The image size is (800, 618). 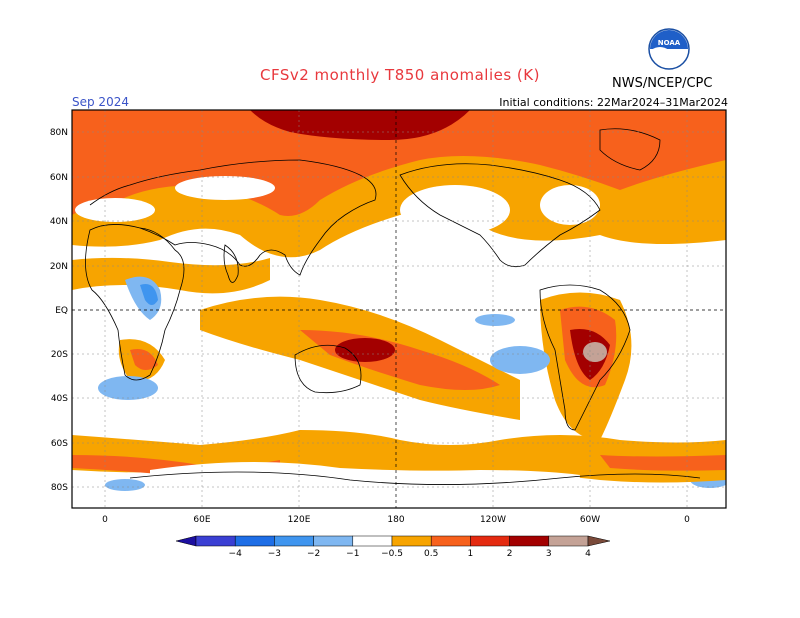 What do you see at coordinates (59, 488) in the screenshot?
I see `lat-label: 80S` at bounding box center [59, 488].